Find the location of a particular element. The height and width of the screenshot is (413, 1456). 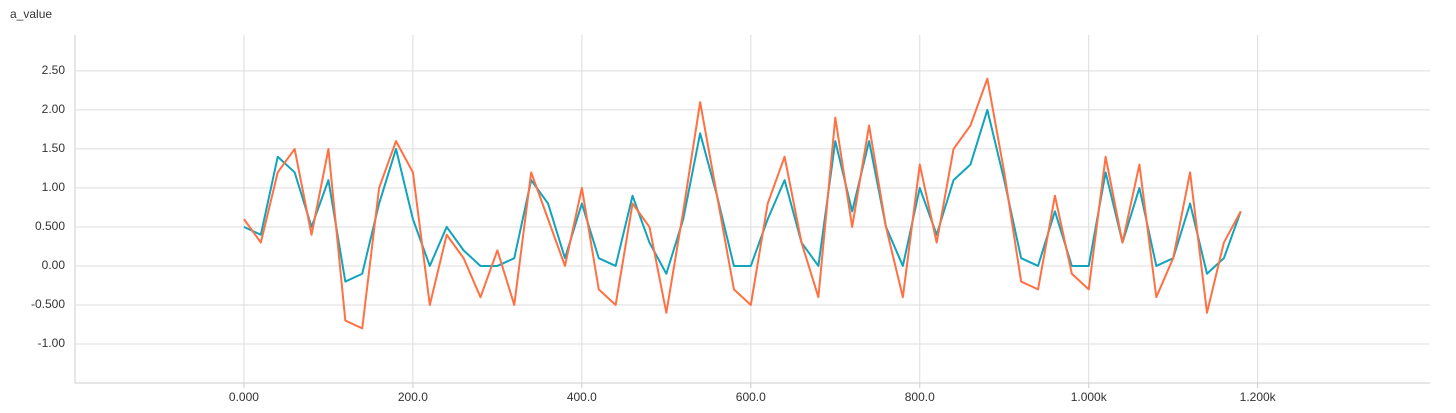

chart-title: a_value is located at coordinates (31, 14).